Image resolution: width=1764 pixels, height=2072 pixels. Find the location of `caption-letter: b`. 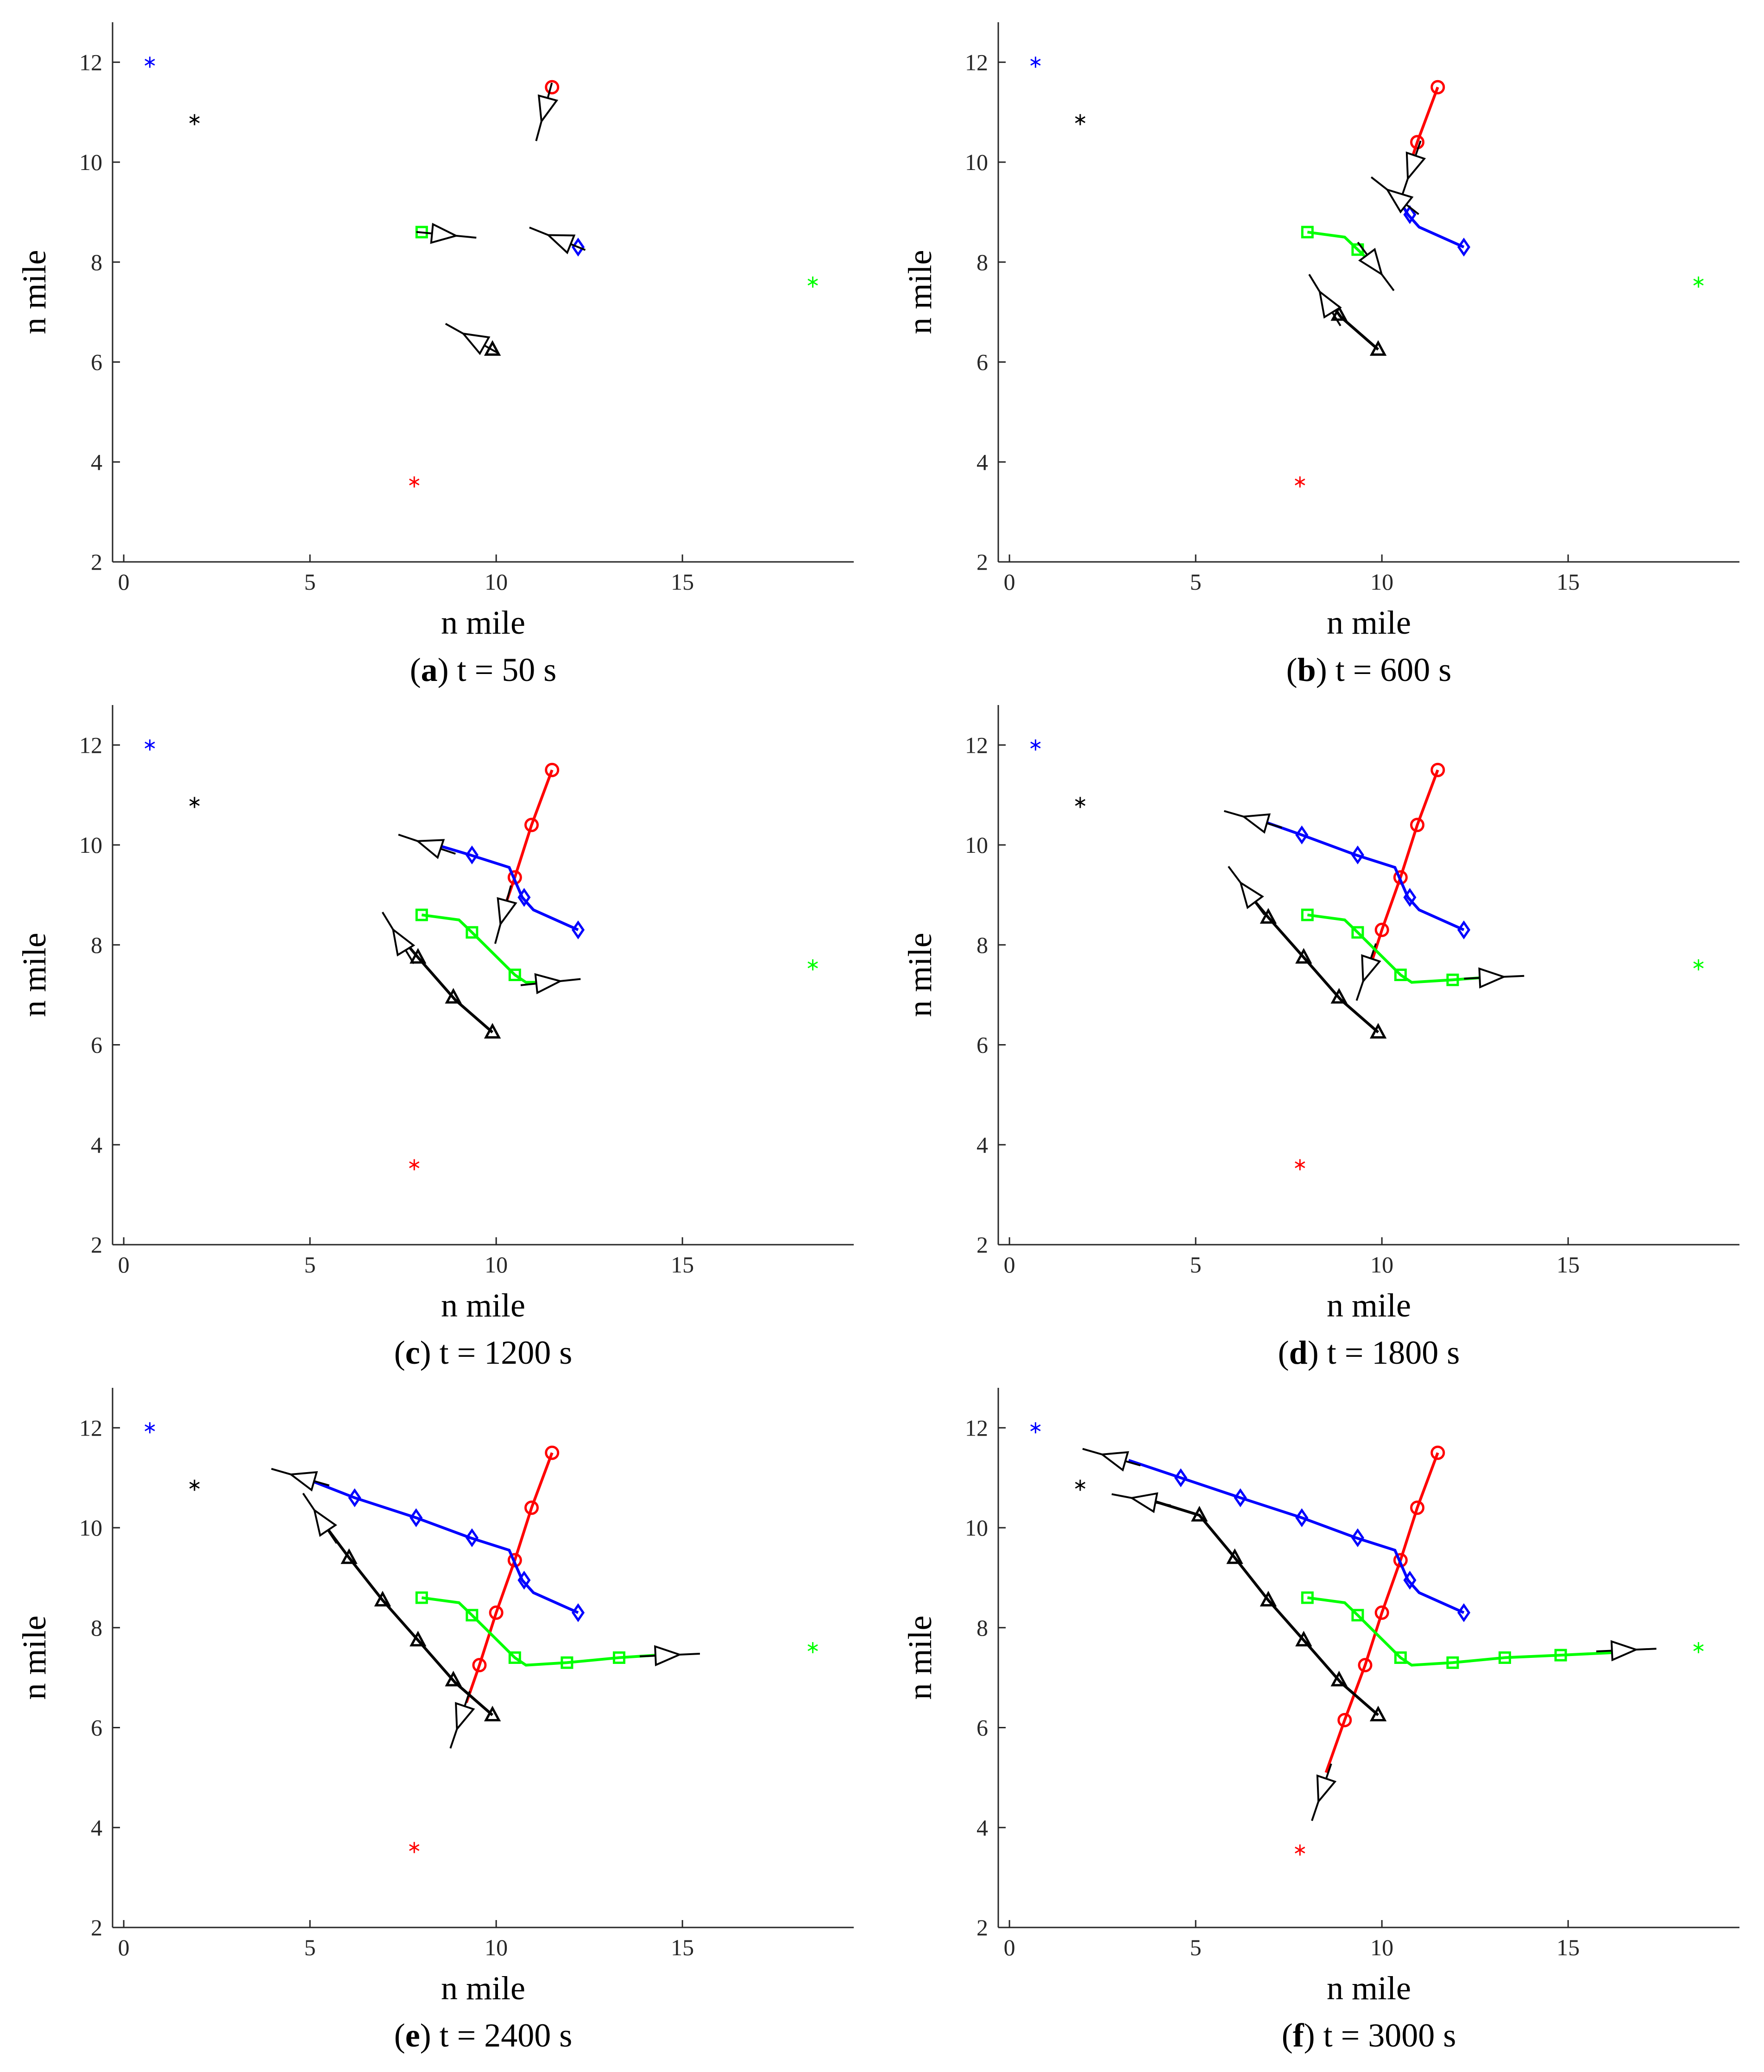

caption-letter: b is located at coordinates (1307, 670).